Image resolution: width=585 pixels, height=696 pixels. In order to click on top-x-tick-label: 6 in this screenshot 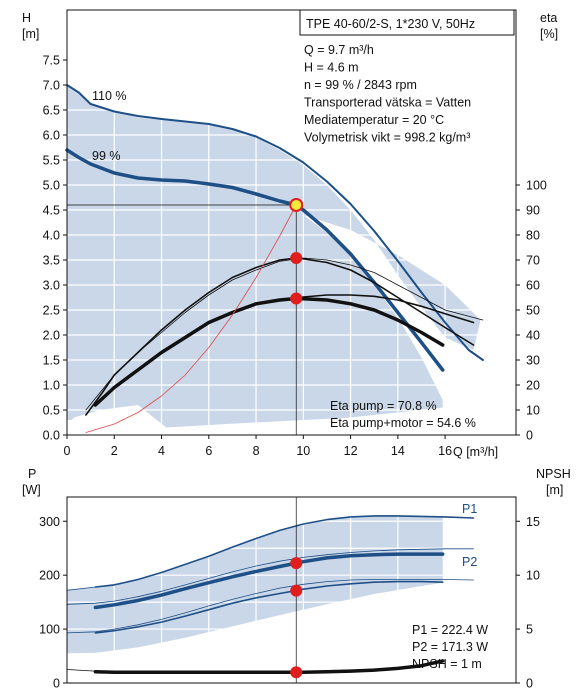, I will do `click(208, 451)`.